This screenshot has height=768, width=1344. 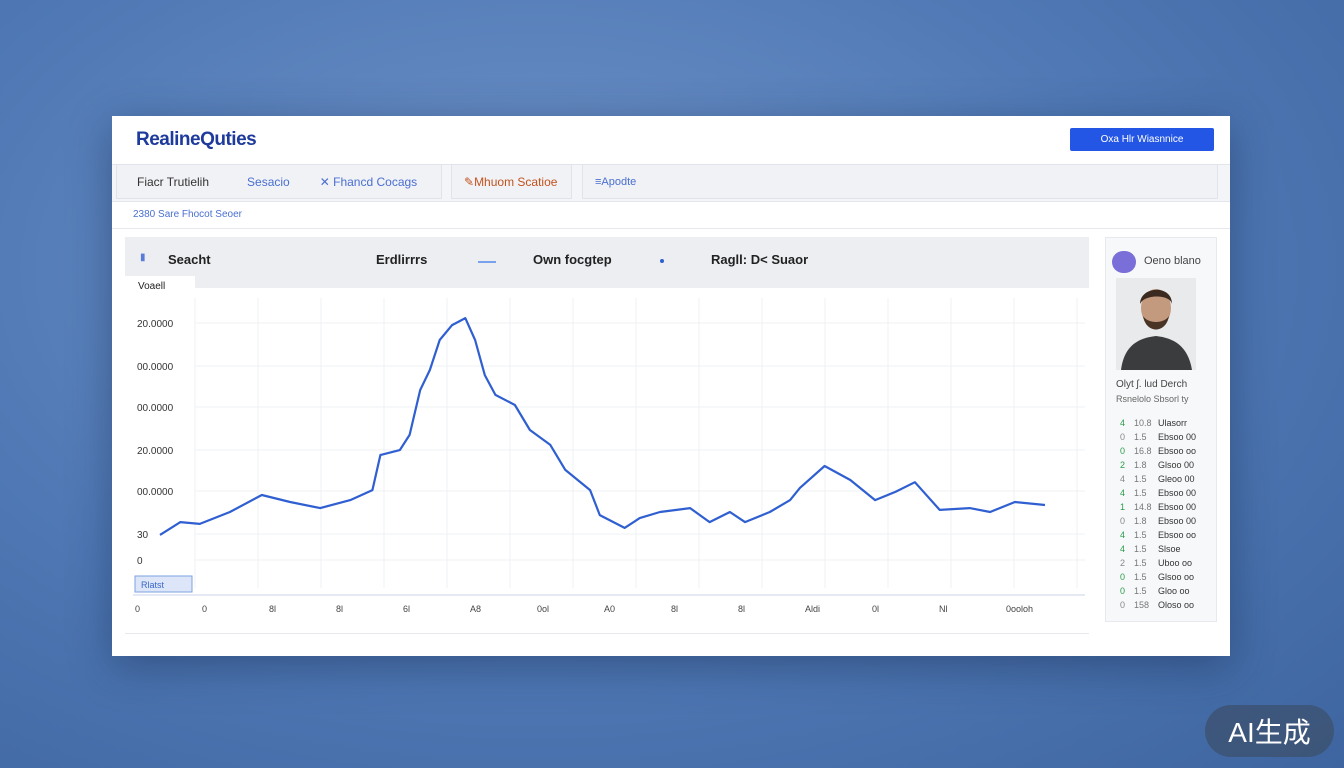 I want to click on stat-row: 0 1.5 Ebsoo 00, so click(x=1166, y=437).